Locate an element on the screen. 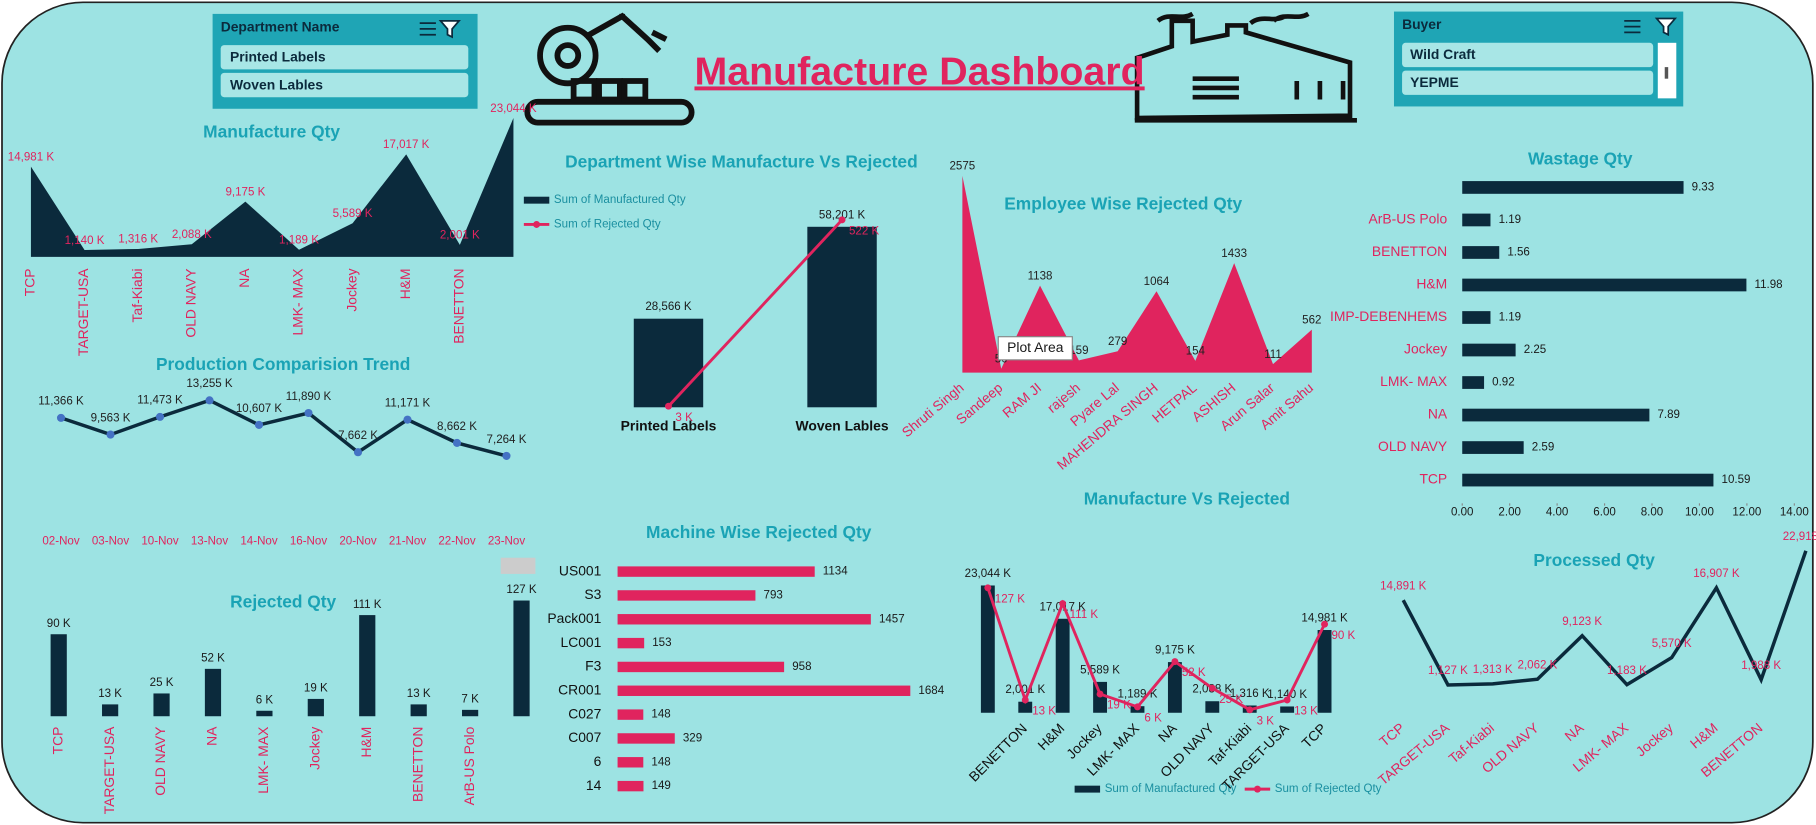 Image resolution: width=1816 pixels, height=825 pixels. category-label: F3 is located at coordinates (593, 666).